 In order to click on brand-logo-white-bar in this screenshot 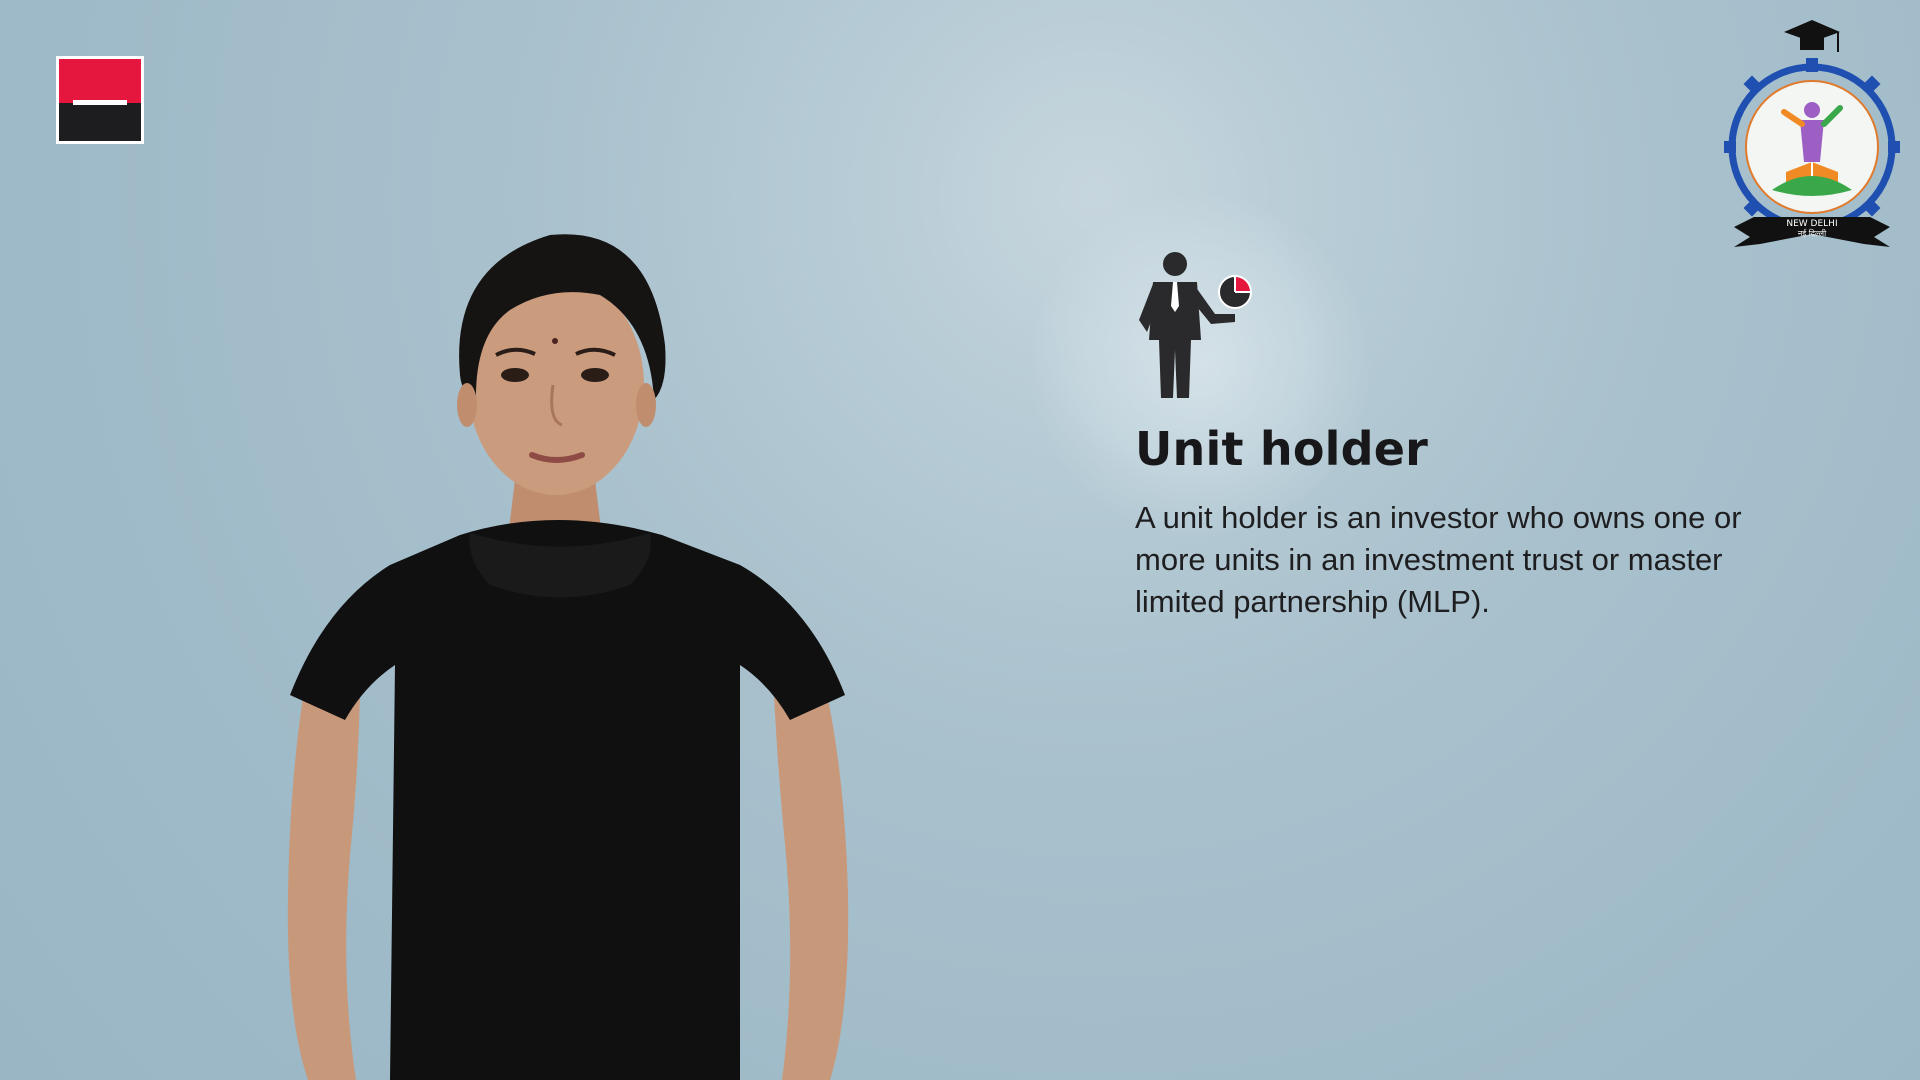, I will do `click(100, 102)`.